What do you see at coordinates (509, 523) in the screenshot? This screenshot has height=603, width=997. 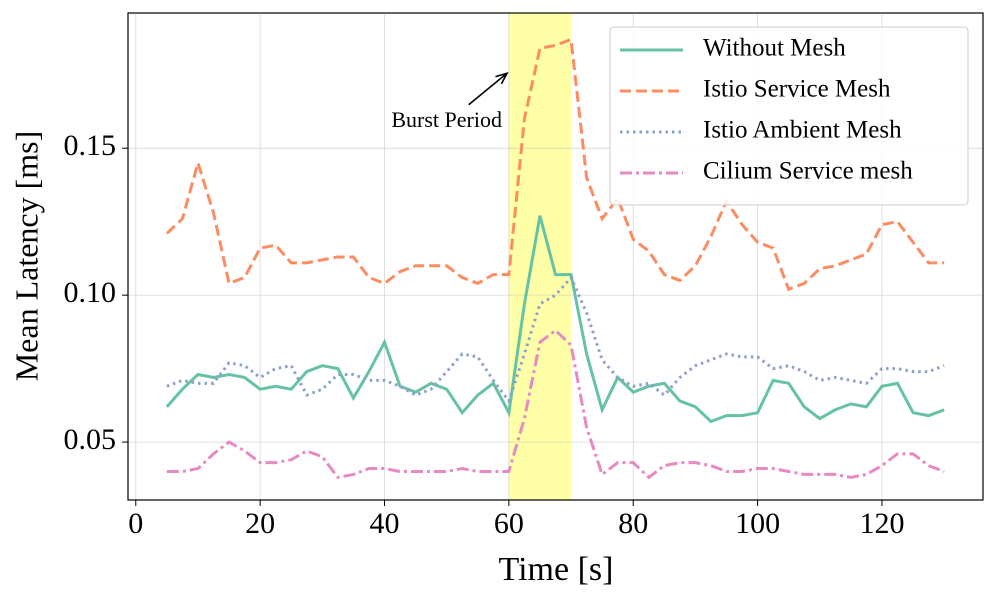 I see `x-tick-label: 60` at bounding box center [509, 523].